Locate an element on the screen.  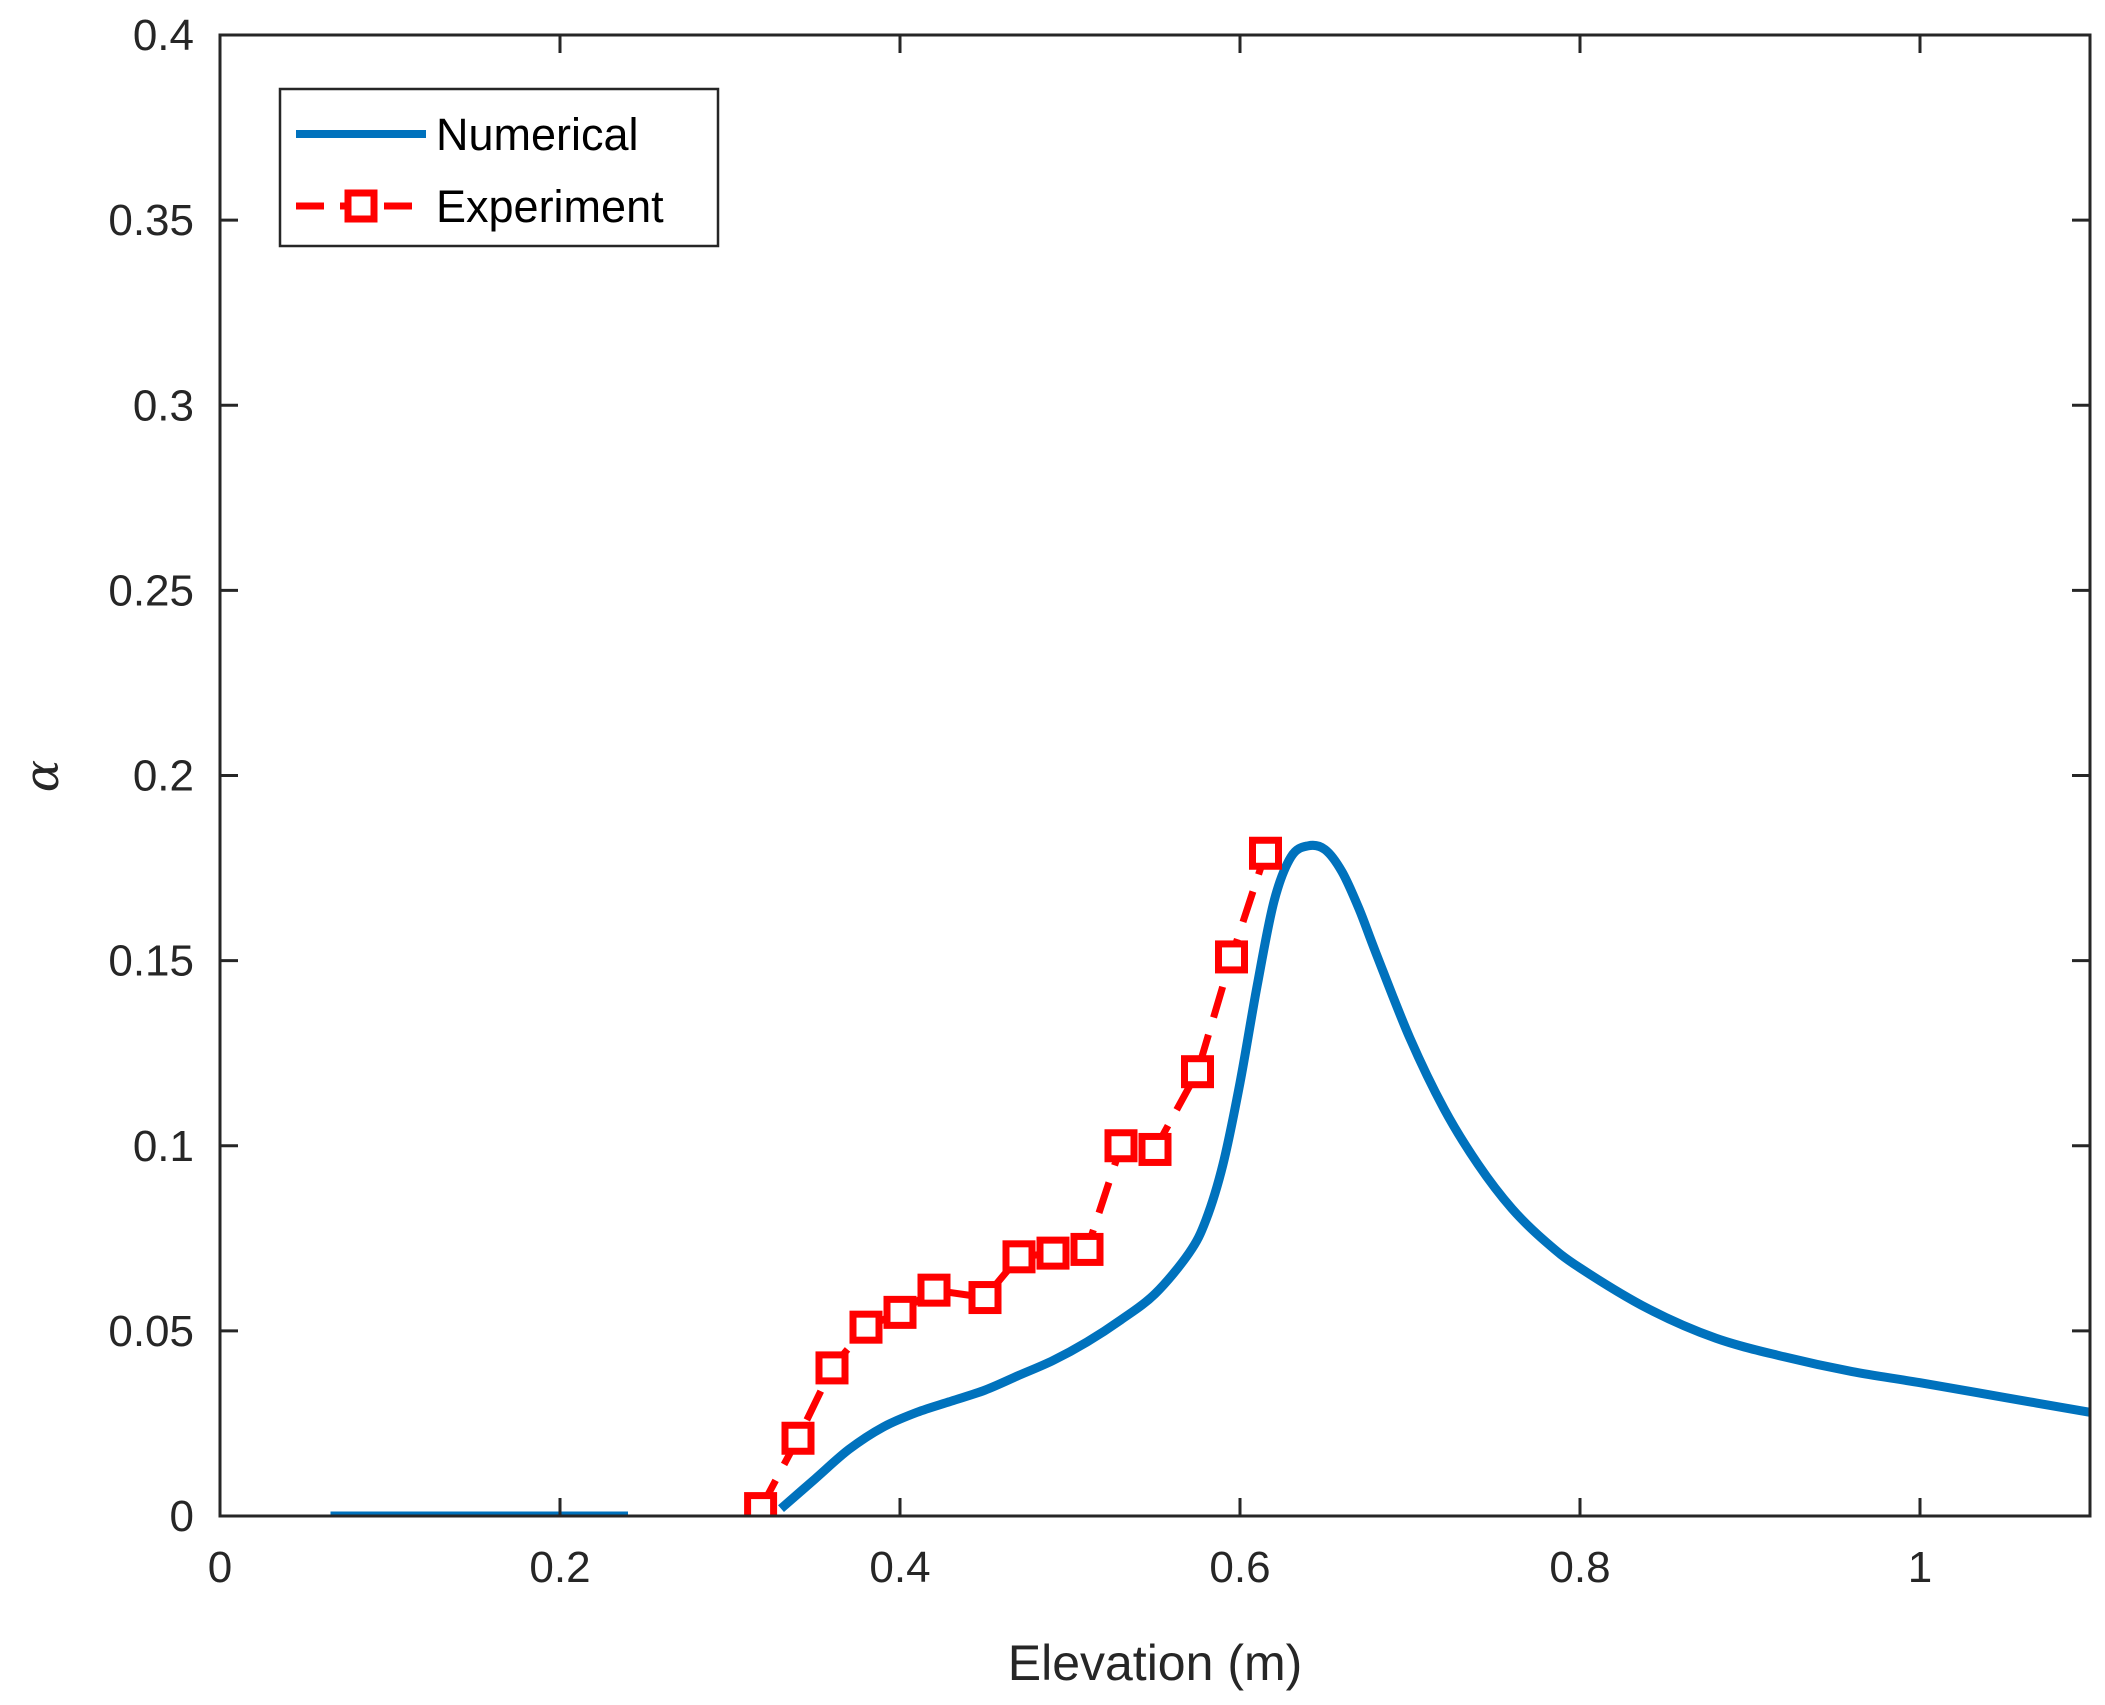
y-tick-label: 0.15 is located at coordinates (151, 961).